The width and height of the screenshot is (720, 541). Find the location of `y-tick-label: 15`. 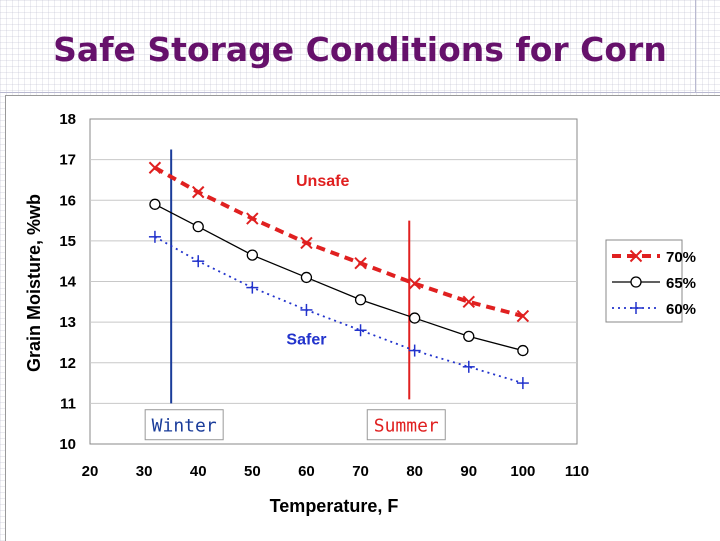

y-tick-label: 15 is located at coordinates (67, 241).